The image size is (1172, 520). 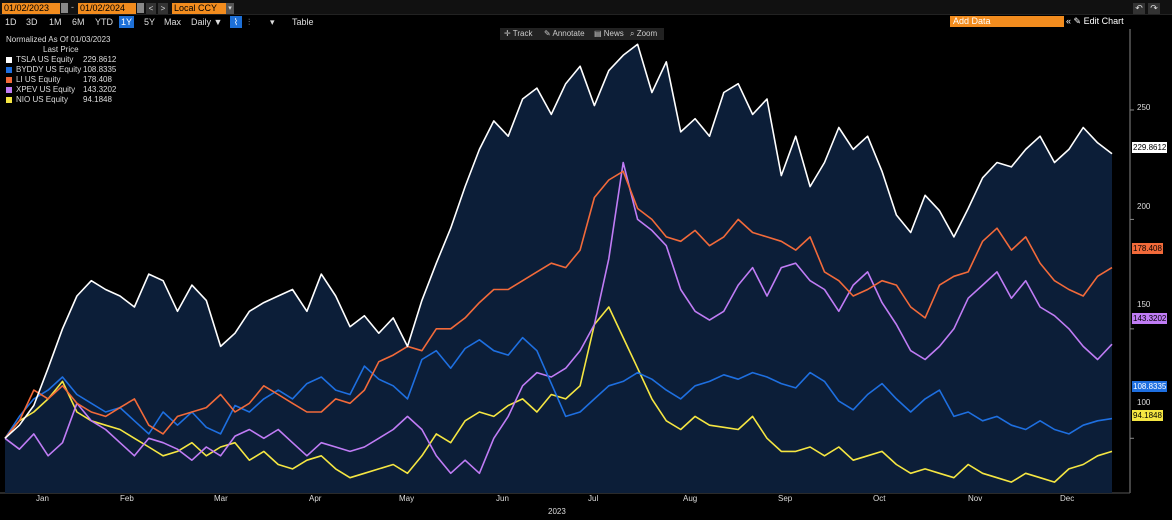 I want to click on last-value-tag: 94.1848, so click(x=1147, y=415).